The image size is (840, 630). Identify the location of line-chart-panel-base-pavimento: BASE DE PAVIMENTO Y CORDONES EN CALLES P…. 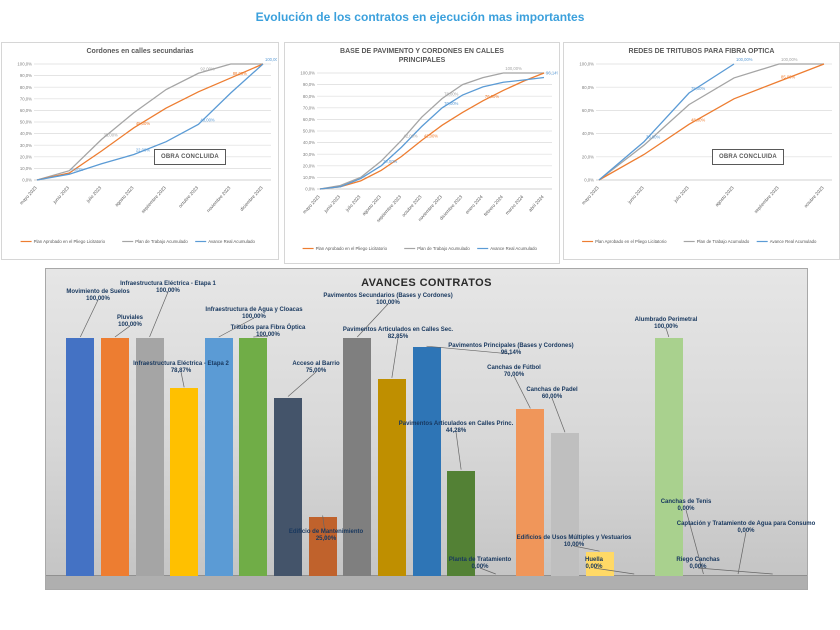
(422, 153).